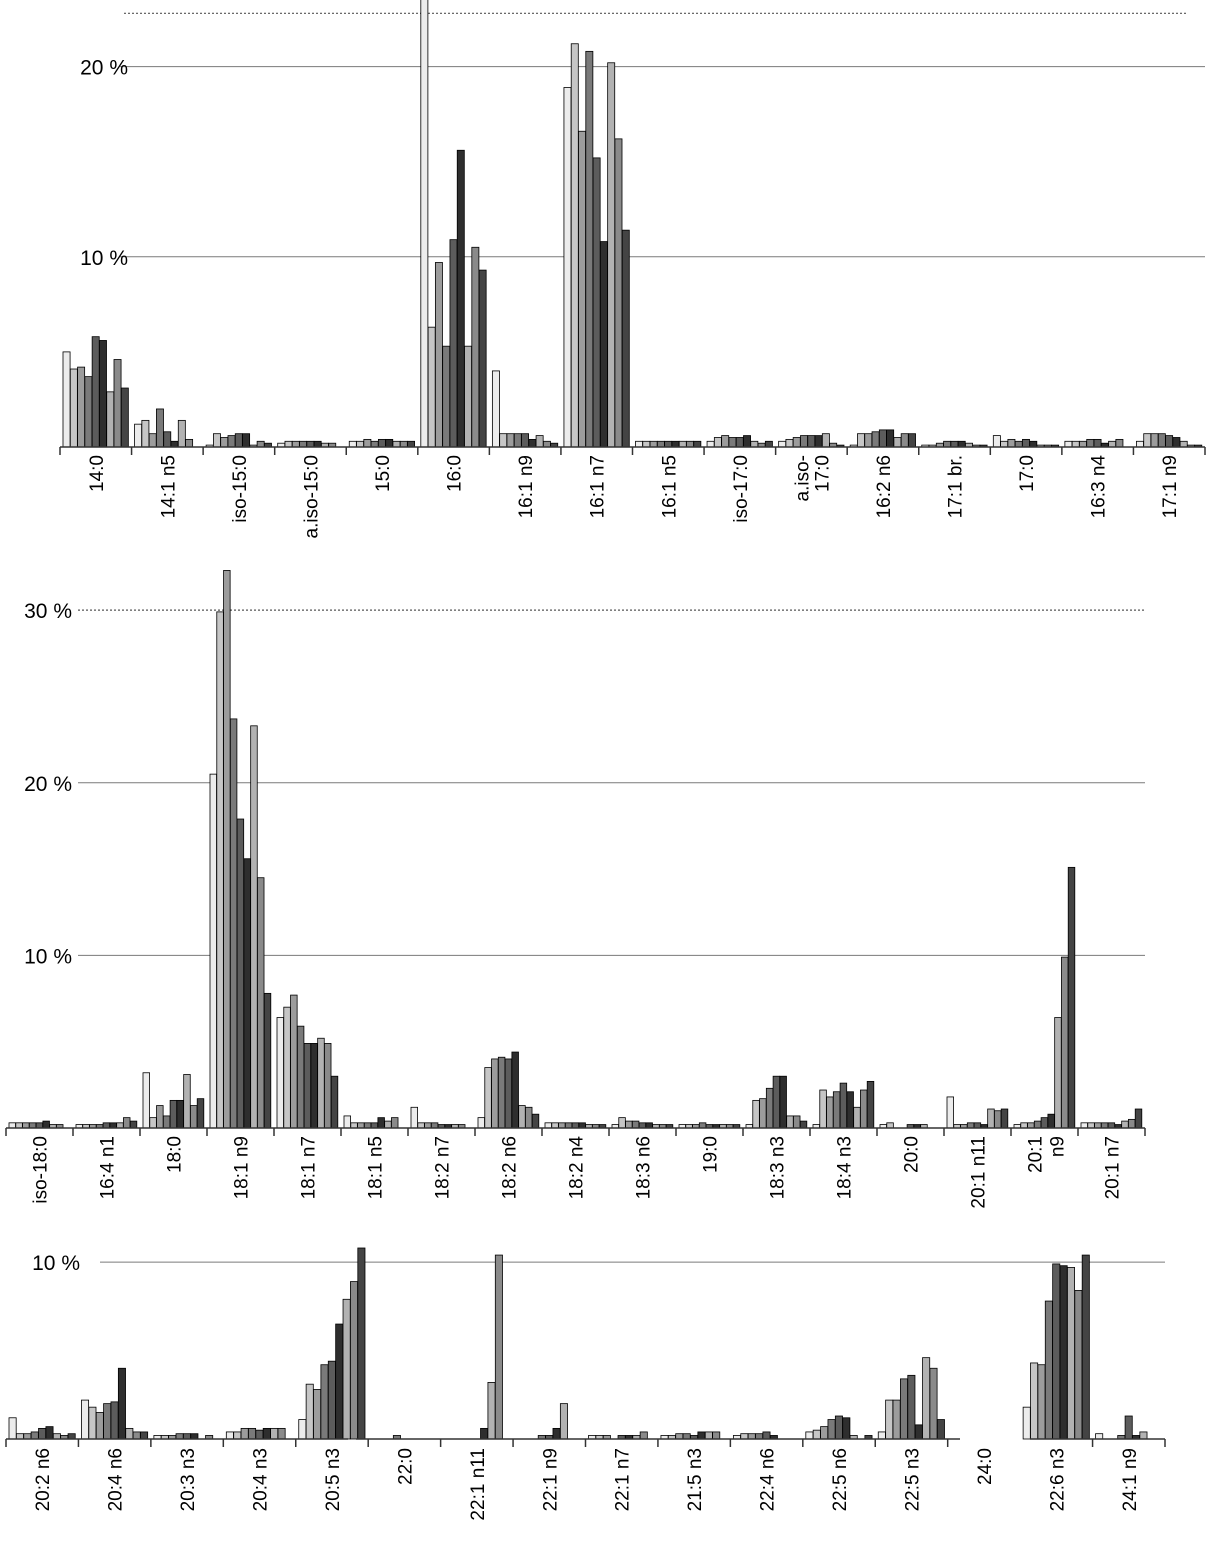 Image resolution: width=1206 pixels, height=1542 pixels. I want to click on category-label-18-2-n4: 18:2 n4, so click(577, 1168).